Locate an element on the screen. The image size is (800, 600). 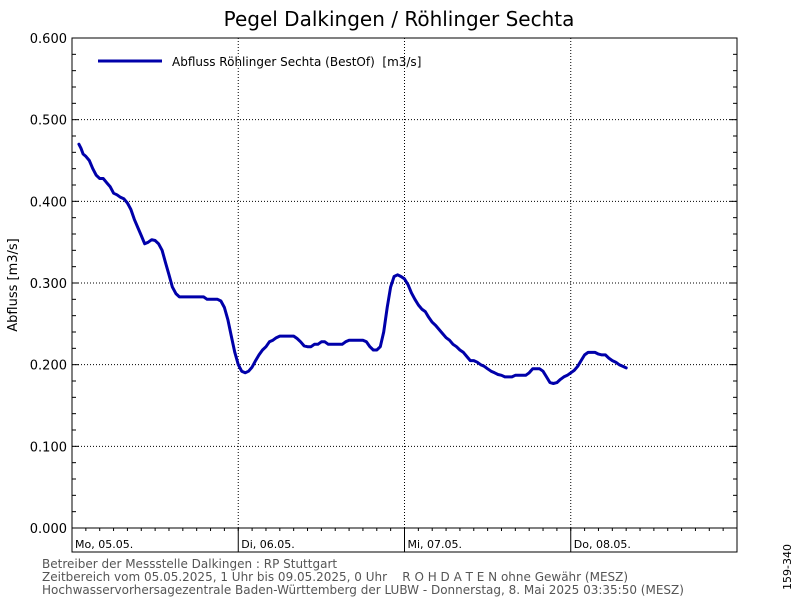
legend-label: Abfluss Röhlinger Sechta (BestOf) [m3/s] is located at coordinates (296, 62).